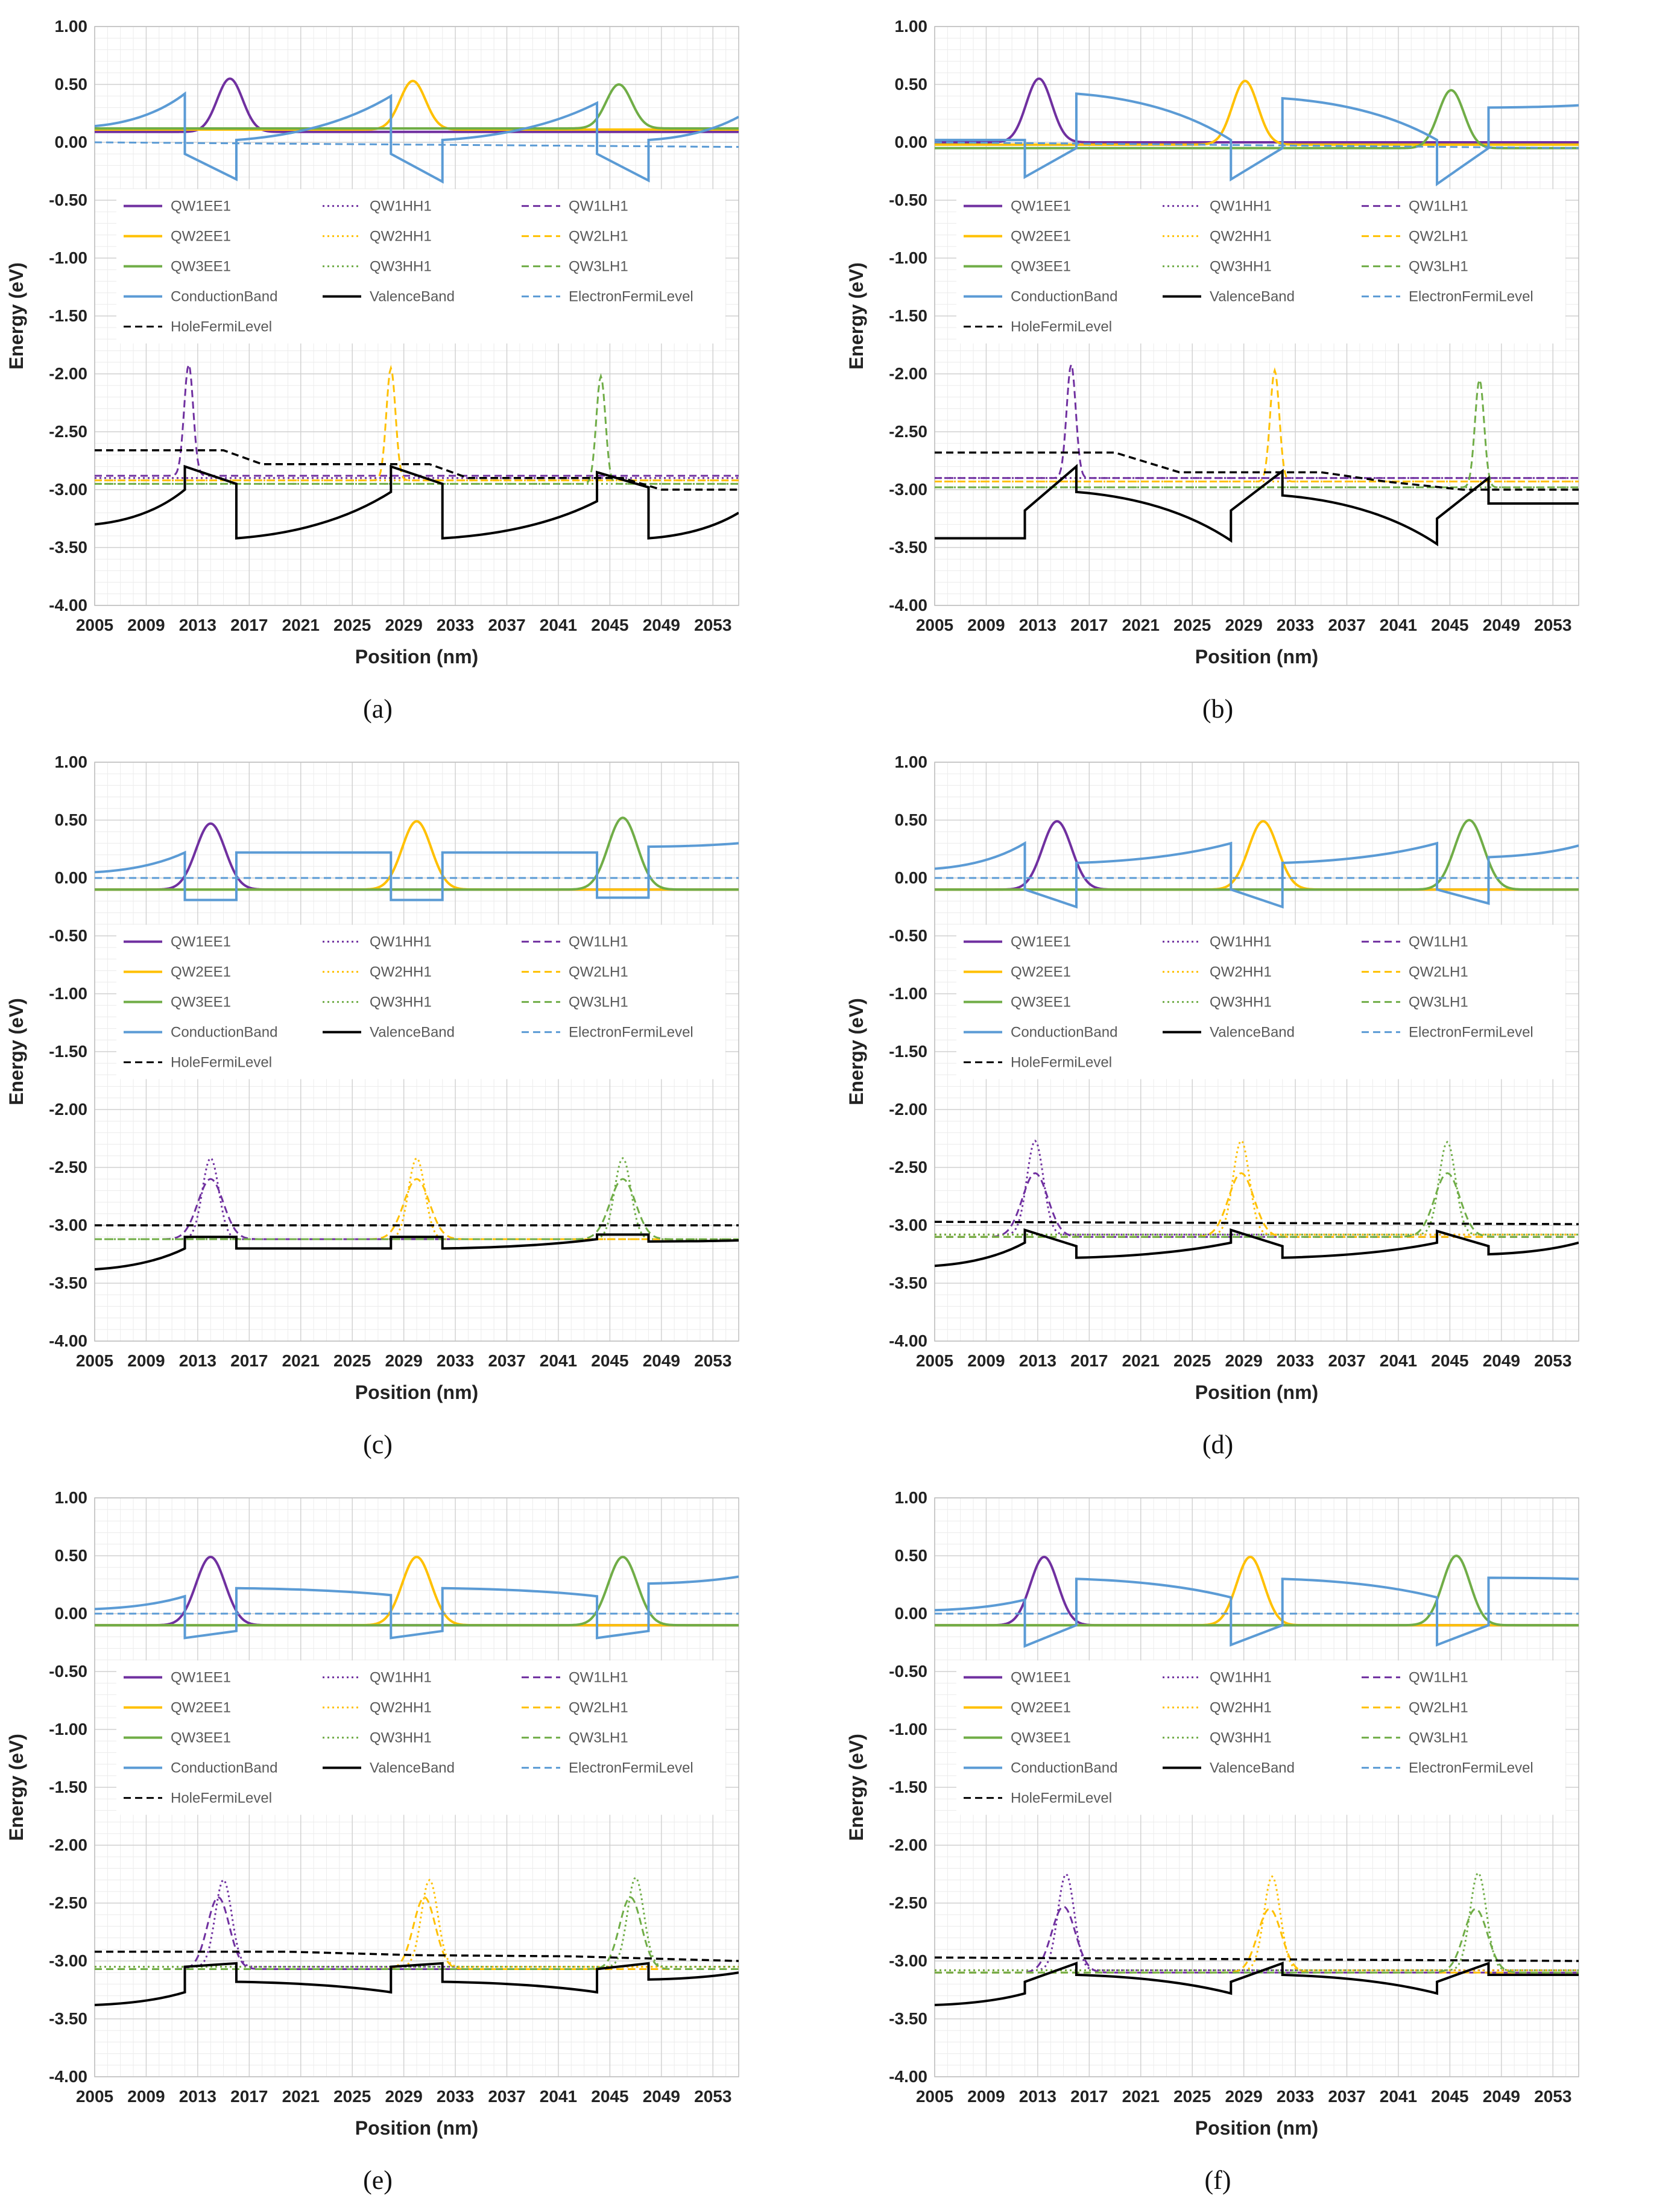  What do you see at coordinates (558, 2096) in the screenshot?
I see `x-tick-label: 2041` at bounding box center [558, 2096].